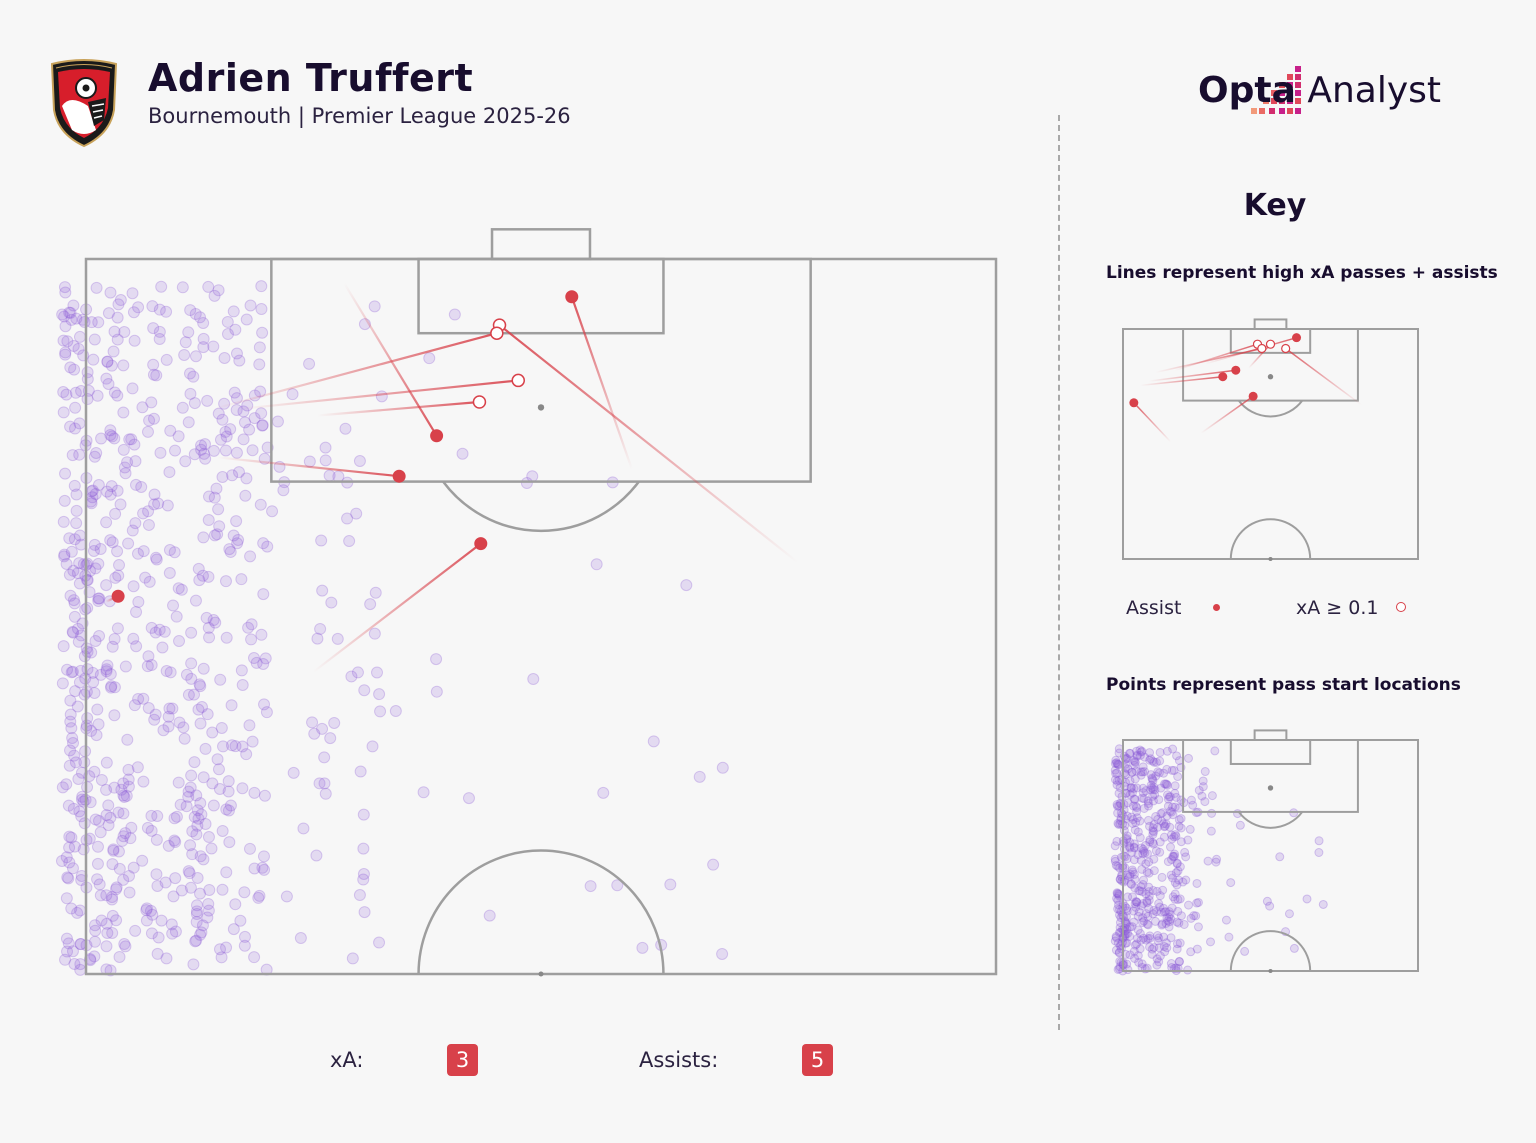 Image resolution: width=1536 pixels, height=1143 pixels. What do you see at coordinates (541, 370) in the screenshot?
I see `penalty-box` at bounding box center [541, 370].